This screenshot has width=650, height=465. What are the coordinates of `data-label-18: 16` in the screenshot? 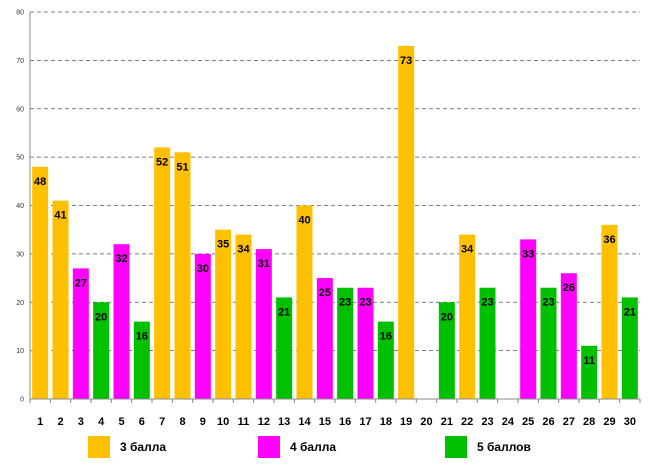 It's located at (386, 337).